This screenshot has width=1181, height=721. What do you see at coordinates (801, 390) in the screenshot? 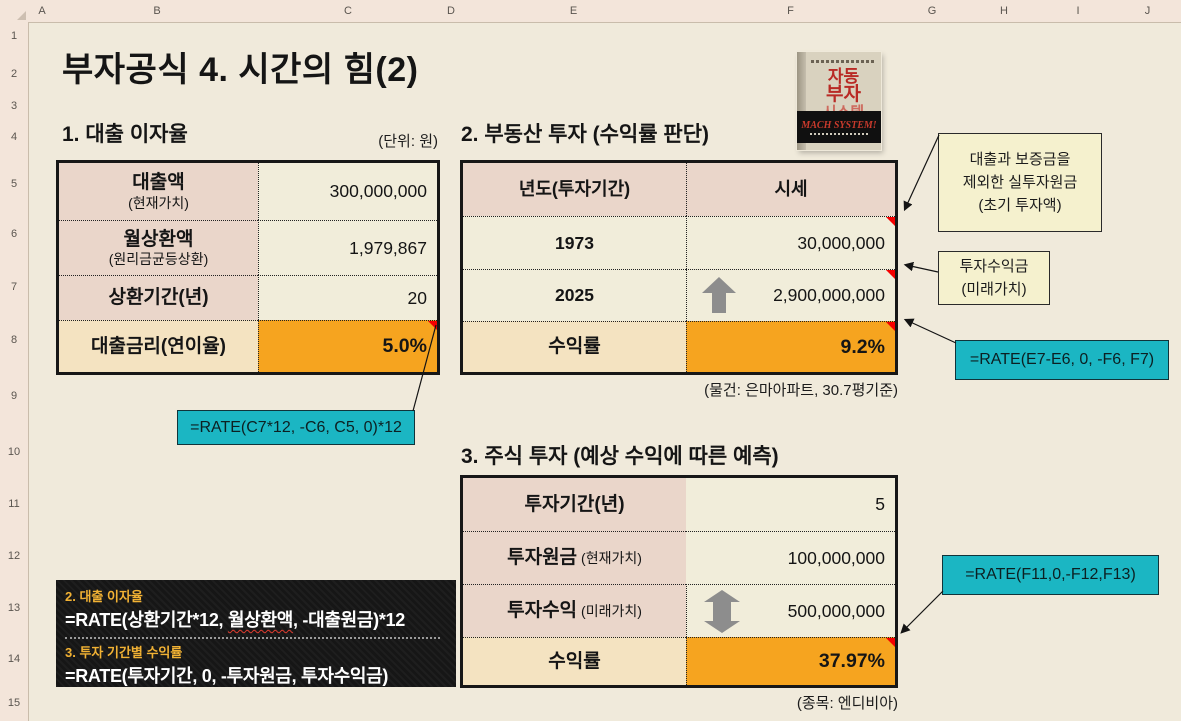
I see `realestate-caption: (물건: 은마아파트, 30.7평기준)` at bounding box center [801, 390].